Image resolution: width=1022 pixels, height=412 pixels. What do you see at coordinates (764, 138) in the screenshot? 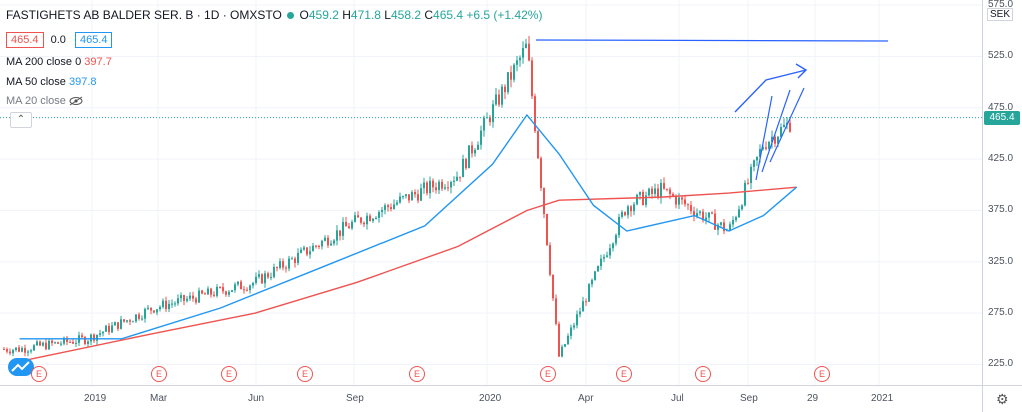
I see `trend-line-drawing` at bounding box center [764, 138].